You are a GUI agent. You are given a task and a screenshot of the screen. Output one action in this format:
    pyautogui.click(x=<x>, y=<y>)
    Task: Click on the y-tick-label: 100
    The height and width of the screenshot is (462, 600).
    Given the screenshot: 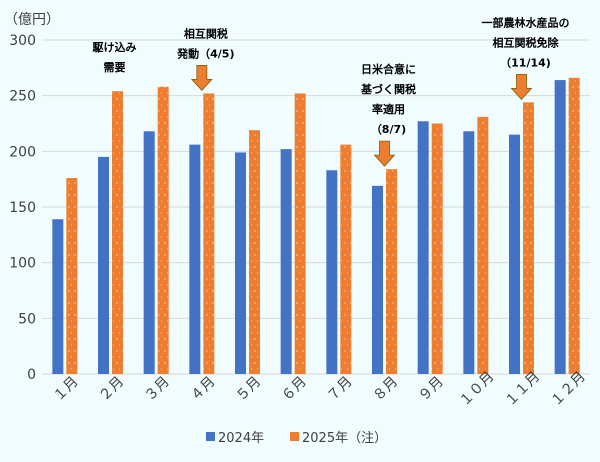 What is the action you would take?
    pyautogui.click(x=22, y=264)
    